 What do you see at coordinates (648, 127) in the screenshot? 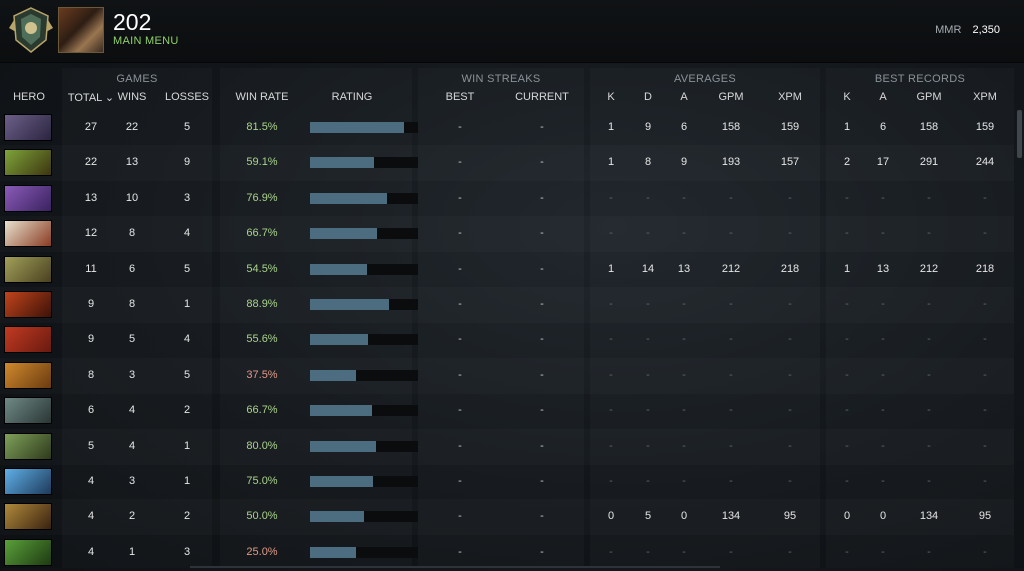
I see `avg-deaths-cell: 9` at bounding box center [648, 127].